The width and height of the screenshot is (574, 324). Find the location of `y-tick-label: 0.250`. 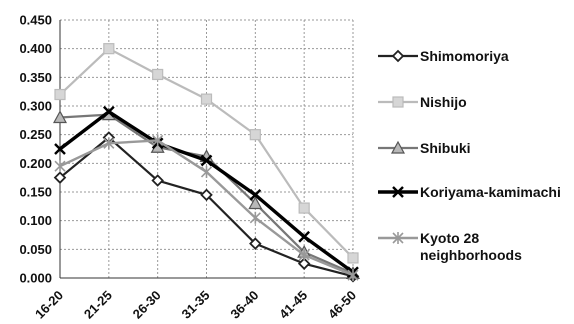

y-tick-label: 0.250 is located at coordinates (35, 134).